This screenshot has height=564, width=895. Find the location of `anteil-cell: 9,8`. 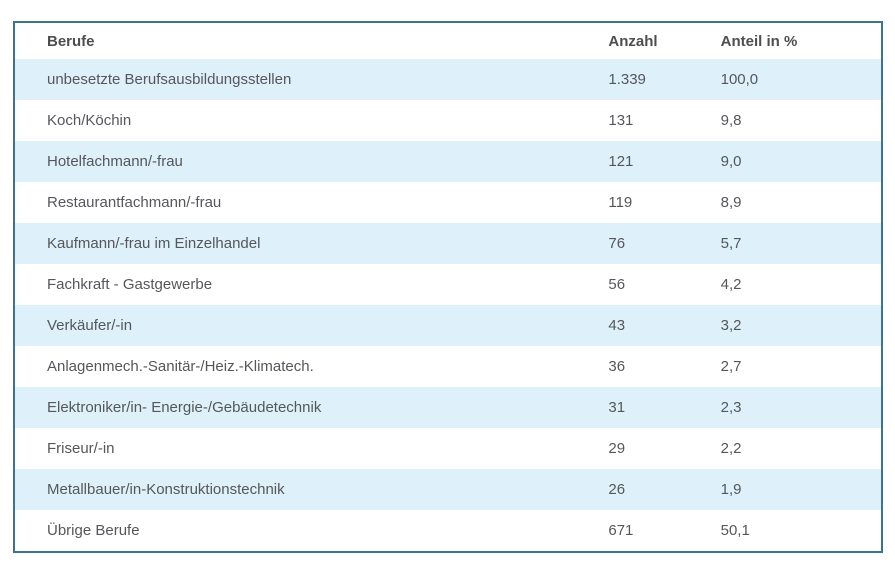

anteil-cell: 9,8 is located at coordinates (731, 120).